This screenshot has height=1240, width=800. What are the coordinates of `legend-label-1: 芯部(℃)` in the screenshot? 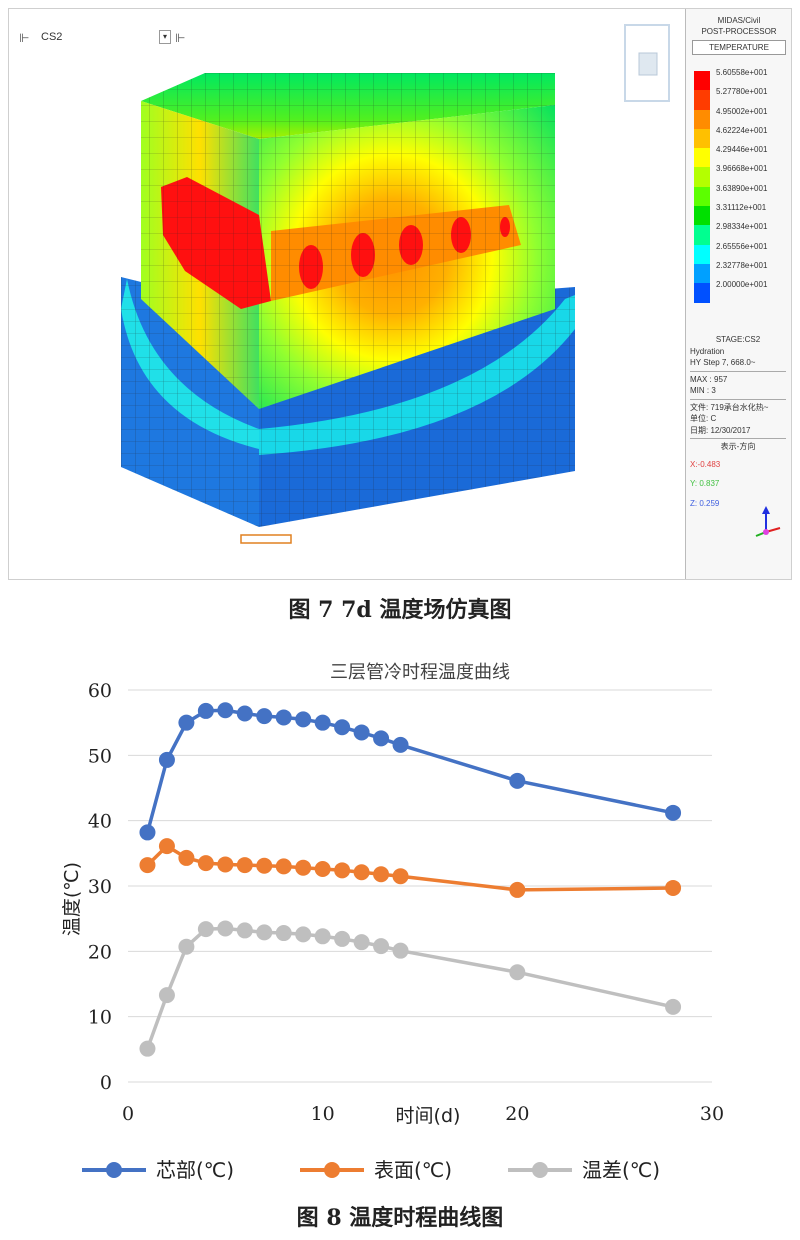 It's located at (195, 1170).